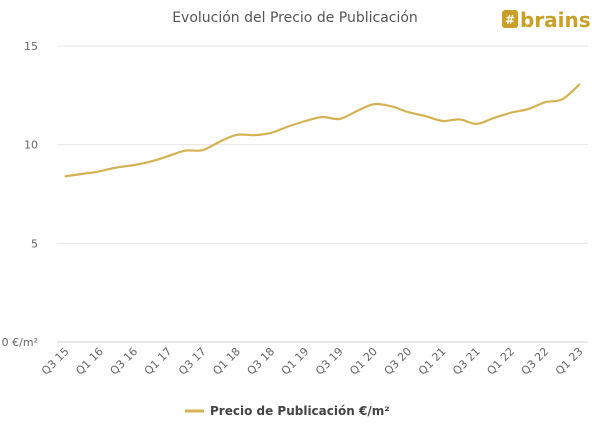 The image size is (592, 444). Describe the element at coordinates (295, 18) in the screenshot. I see `chart-title: Evolución del Precio de Publicación` at that location.